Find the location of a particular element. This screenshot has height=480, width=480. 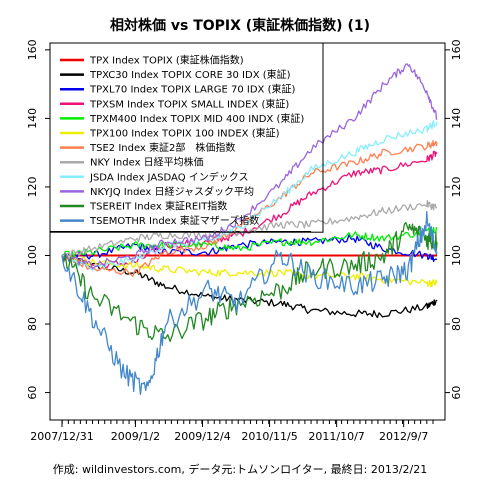

legend-label-6: TPX100 Index TOPIX 100 INDEX (東証) is located at coordinates (184, 133).